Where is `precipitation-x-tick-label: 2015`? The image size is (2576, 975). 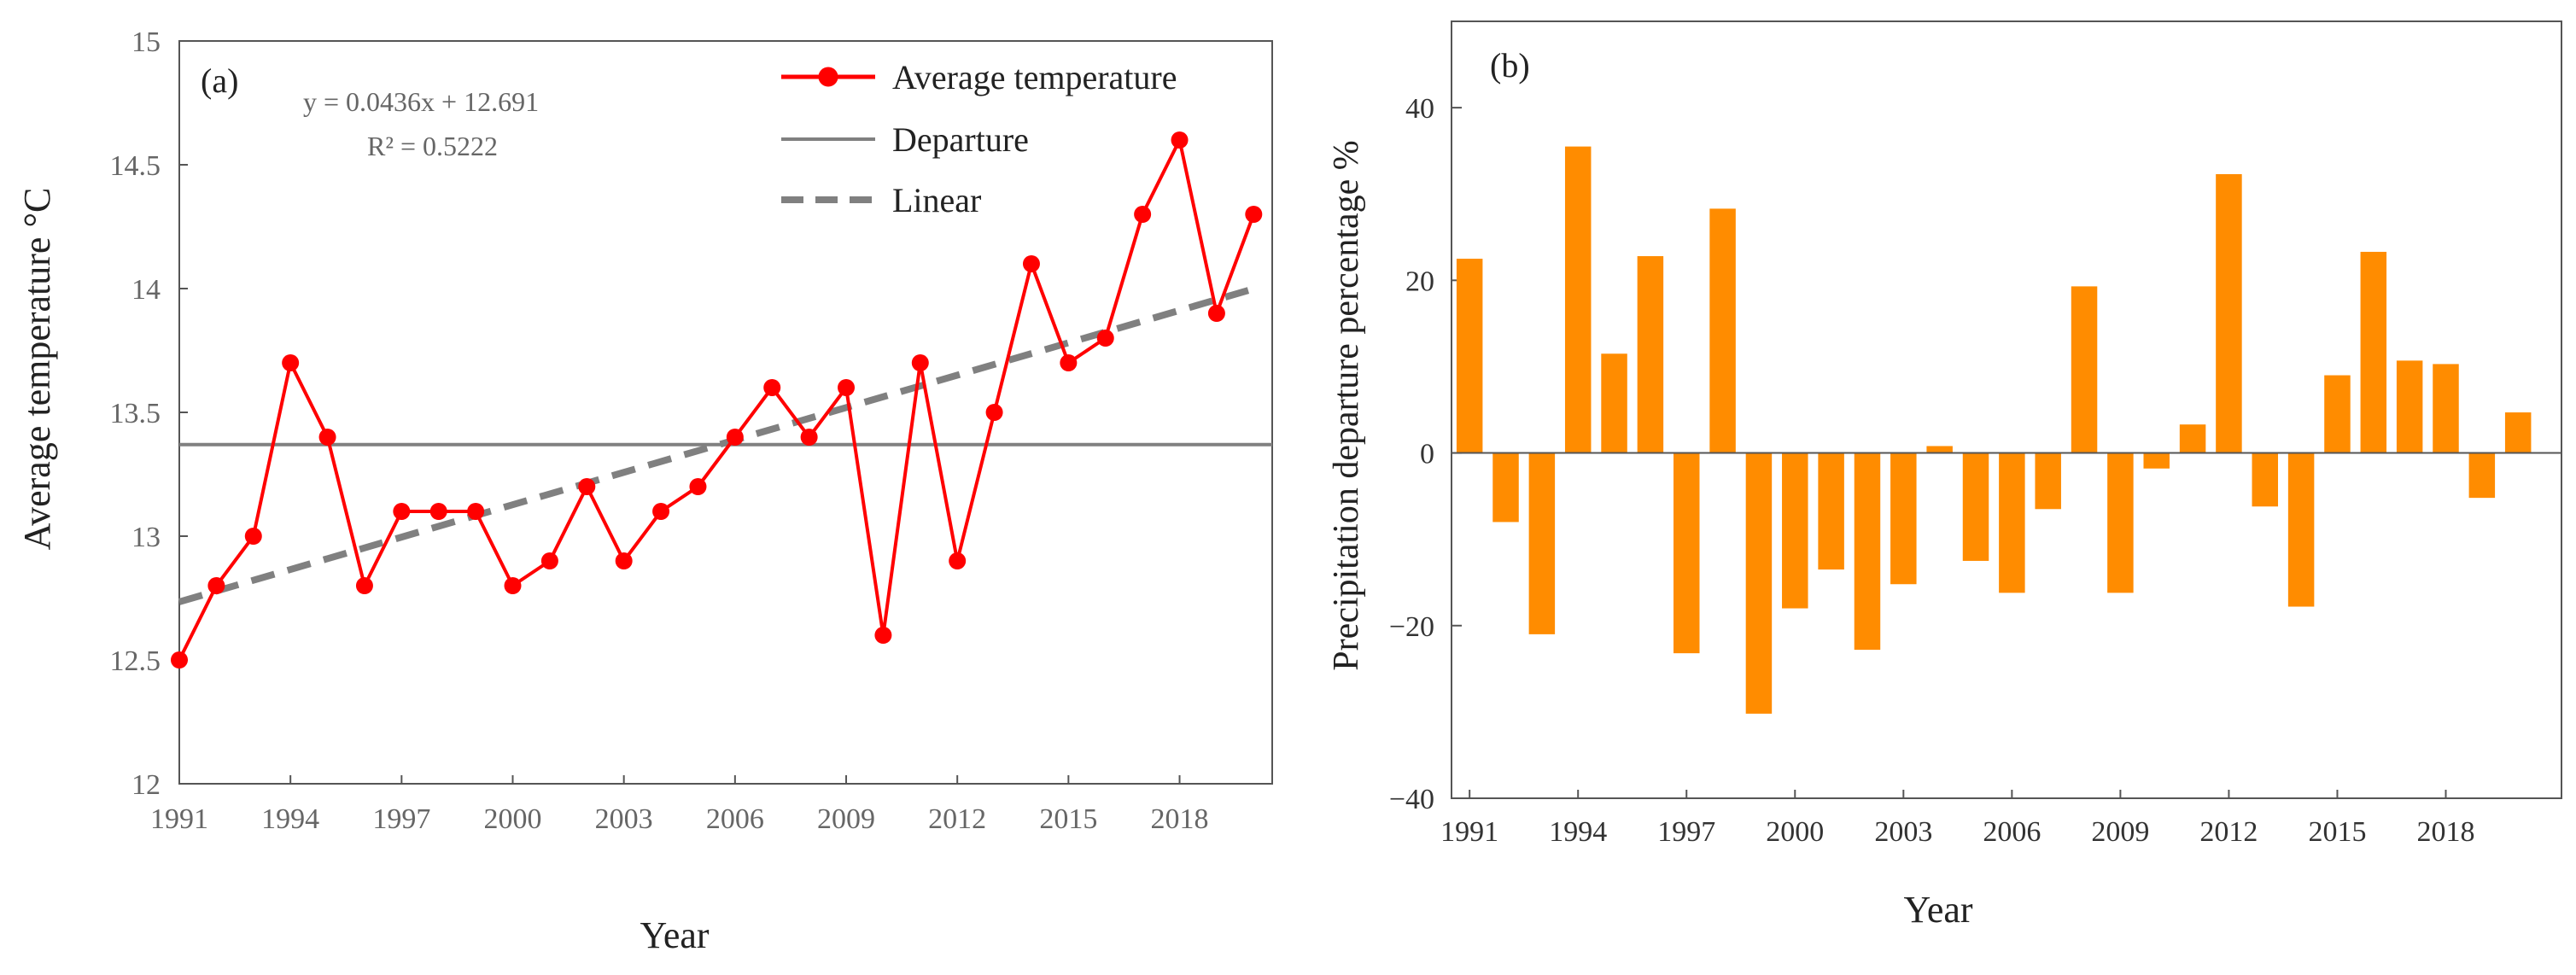
precipitation-x-tick-label: 2015 is located at coordinates (2337, 832).